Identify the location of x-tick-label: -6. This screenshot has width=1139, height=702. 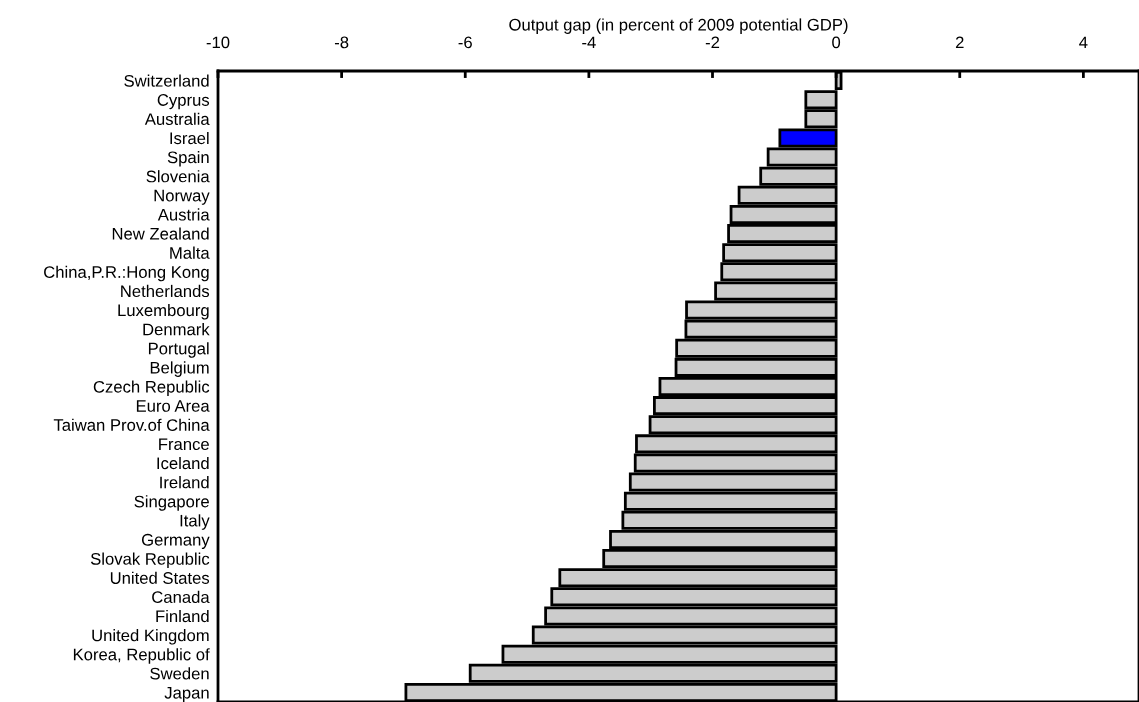
(465, 42).